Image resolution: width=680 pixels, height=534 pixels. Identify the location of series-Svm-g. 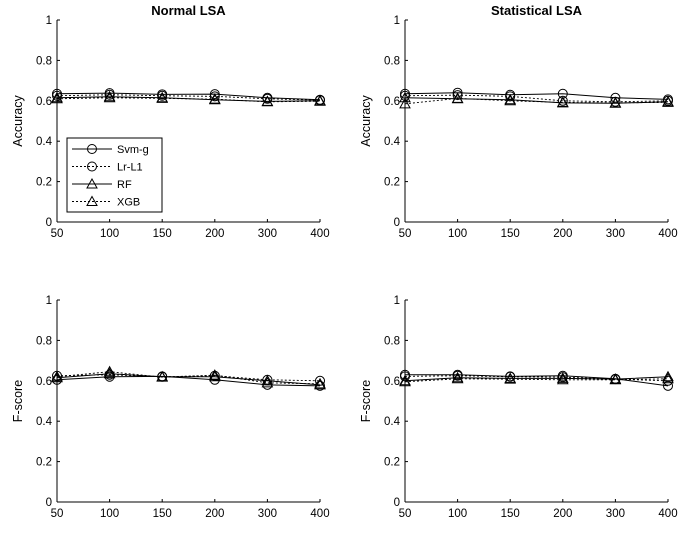
(188, 96).